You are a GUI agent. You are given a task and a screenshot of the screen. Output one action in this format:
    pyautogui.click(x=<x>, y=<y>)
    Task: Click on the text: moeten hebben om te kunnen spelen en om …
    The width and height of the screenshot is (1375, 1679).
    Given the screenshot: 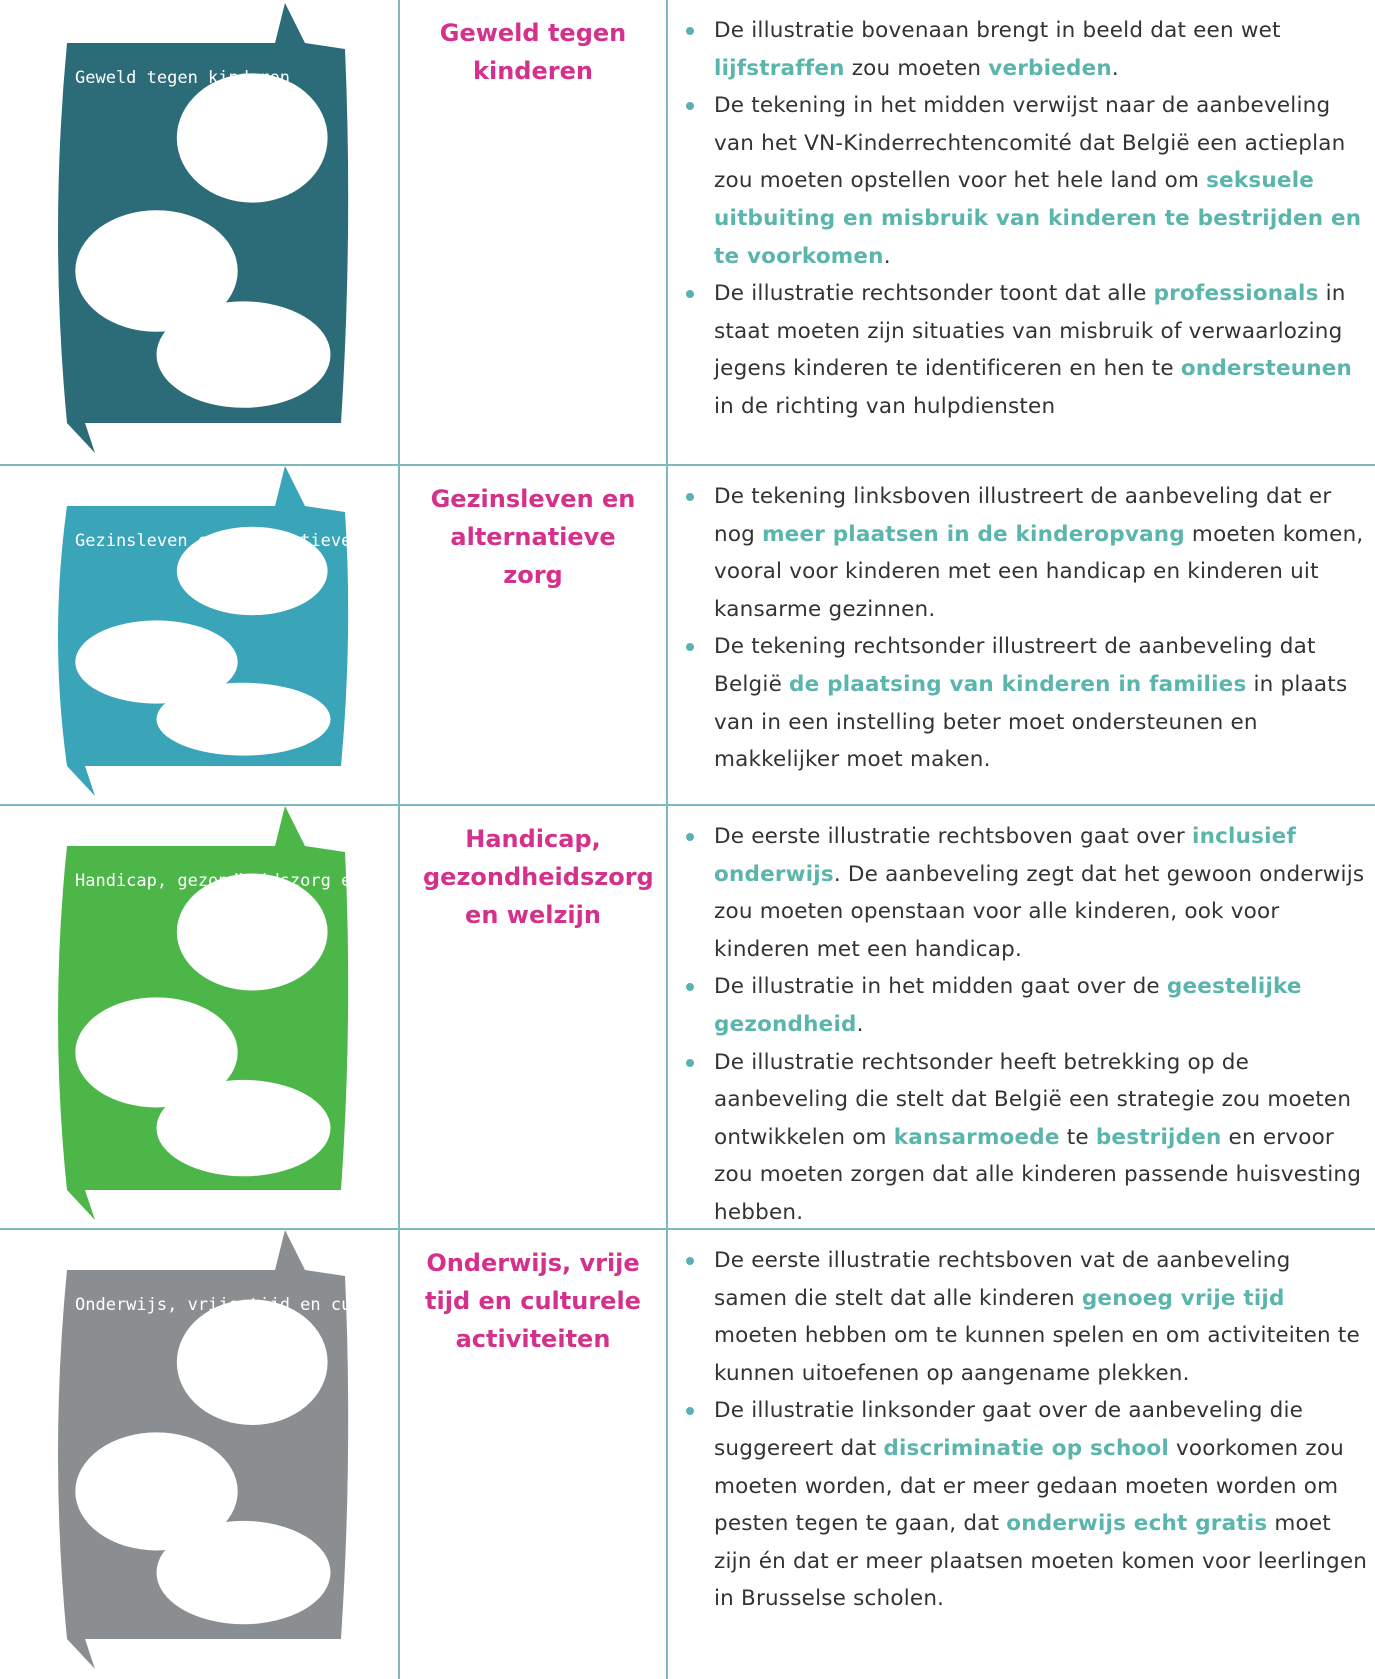 What is the action you would take?
    pyautogui.click(x=1037, y=1354)
    